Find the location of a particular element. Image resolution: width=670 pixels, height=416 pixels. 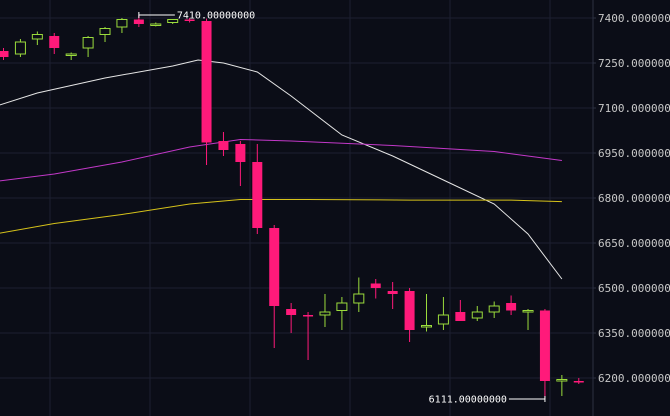

y-tick-label-5: 6950.000000 is located at coordinates (634, 153).